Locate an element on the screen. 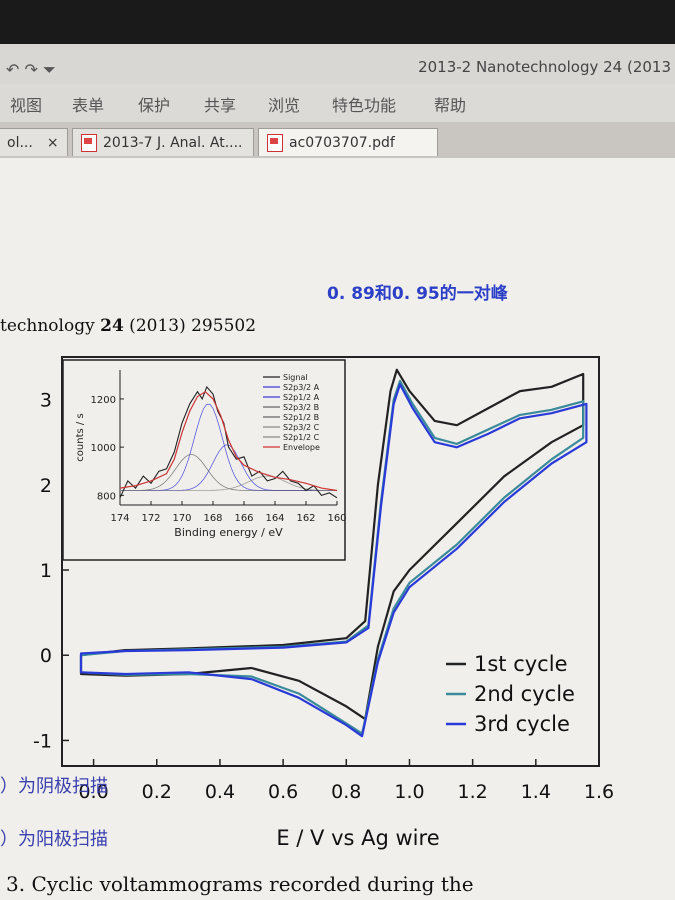 The image size is (675, 900). inset-x-tick-label: 174 is located at coordinates (119, 518).